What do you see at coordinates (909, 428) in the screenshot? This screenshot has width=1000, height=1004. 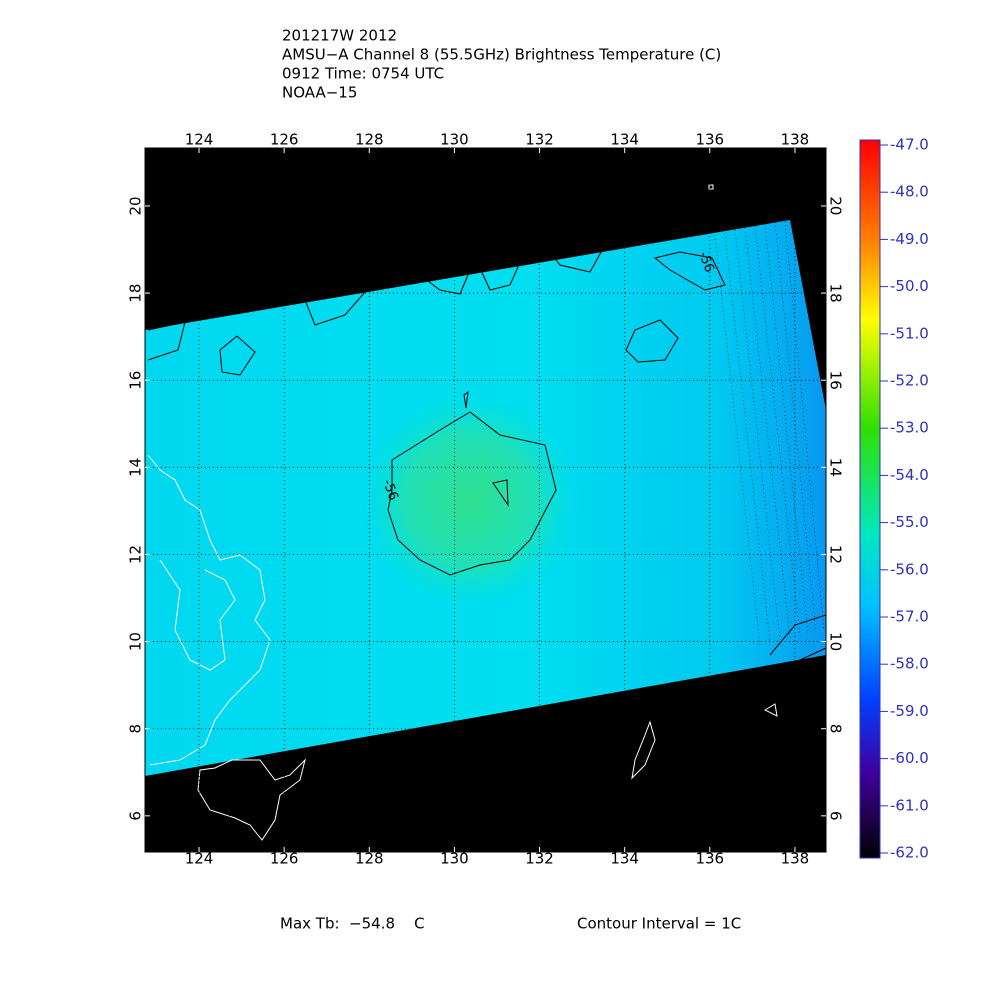 I see `colorbar-tick-label: -53.0` at bounding box center [909, 428].